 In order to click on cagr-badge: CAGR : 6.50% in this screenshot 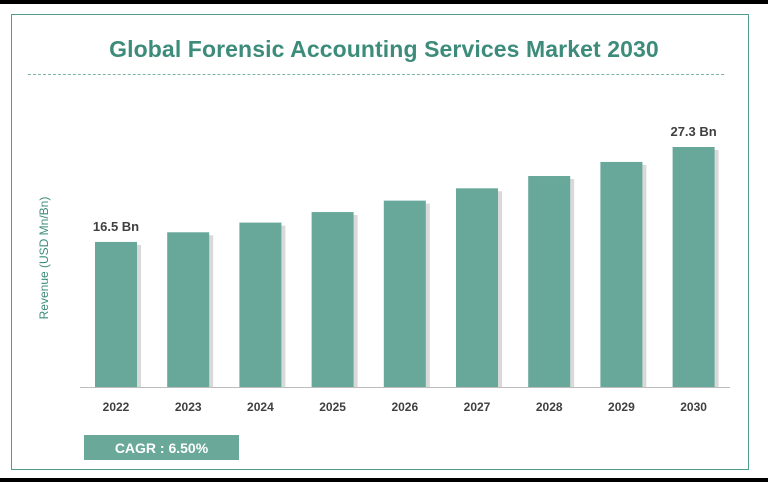, I will do `click(161, 447)`.